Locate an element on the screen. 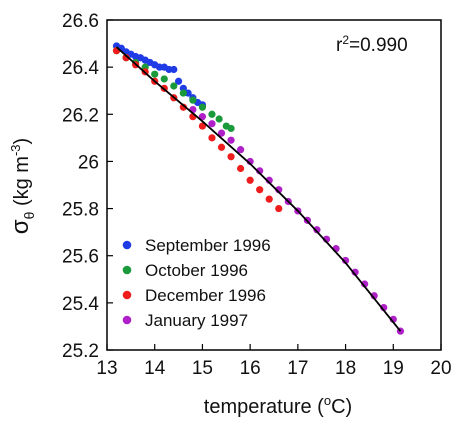 This screenshot has width=456, height=423. legend-label: October 1996 is located at coordinates (196, 270).